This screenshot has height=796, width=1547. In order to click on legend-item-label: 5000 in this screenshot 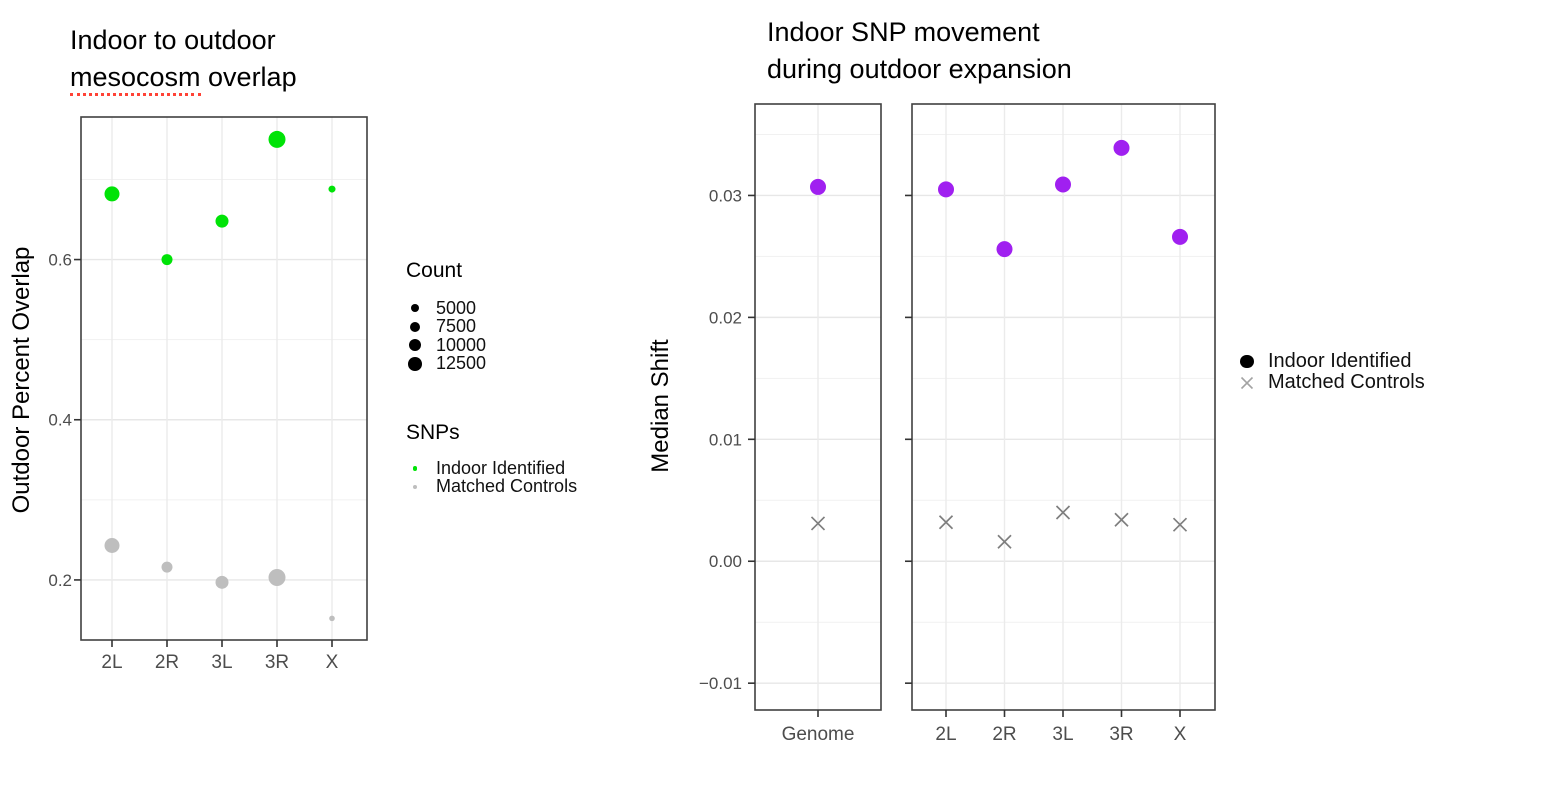, I will do `click(456, 307)`.